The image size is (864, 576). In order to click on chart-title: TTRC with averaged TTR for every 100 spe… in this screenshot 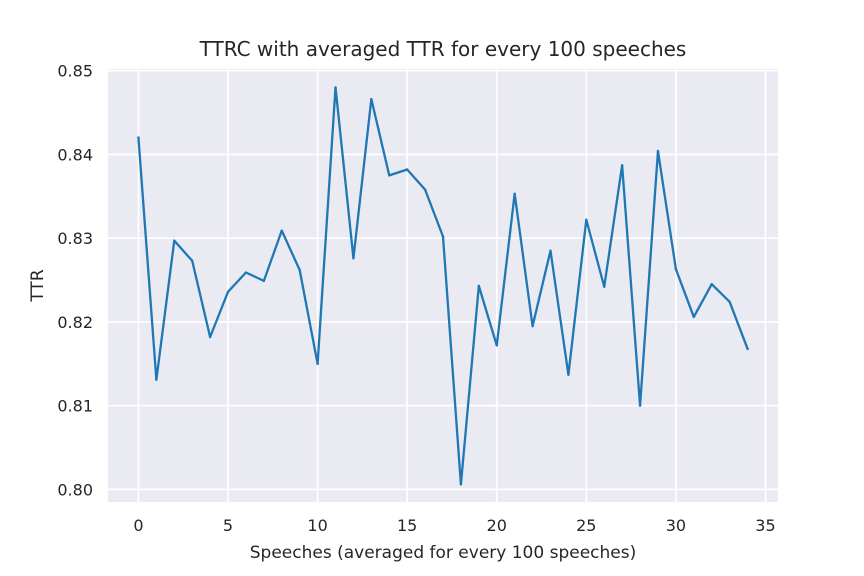, I will do `click(443, 49)`.